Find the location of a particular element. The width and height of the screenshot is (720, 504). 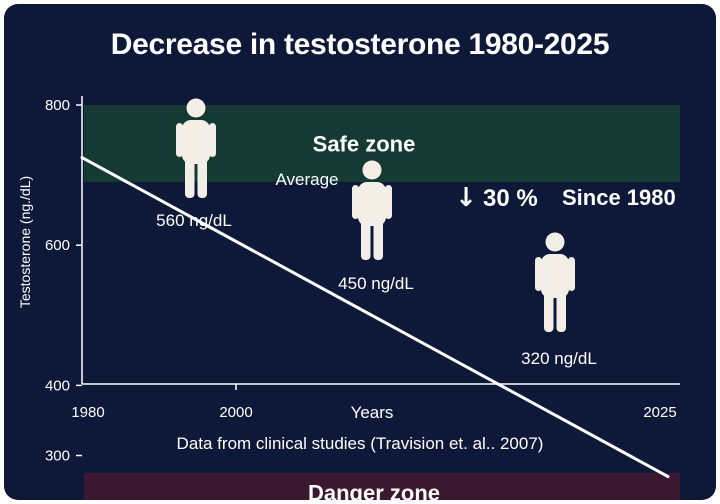

y-tick-label: 800 is located at coordinates (57, 105).